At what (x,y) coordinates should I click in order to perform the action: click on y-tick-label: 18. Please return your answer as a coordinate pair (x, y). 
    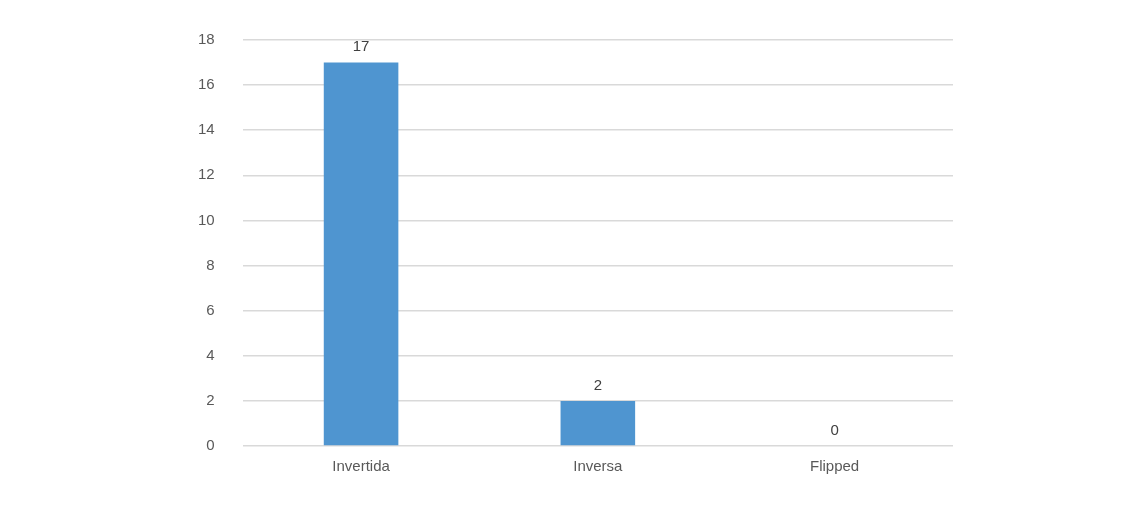
    Looking at the image, I should click on (206, 39).